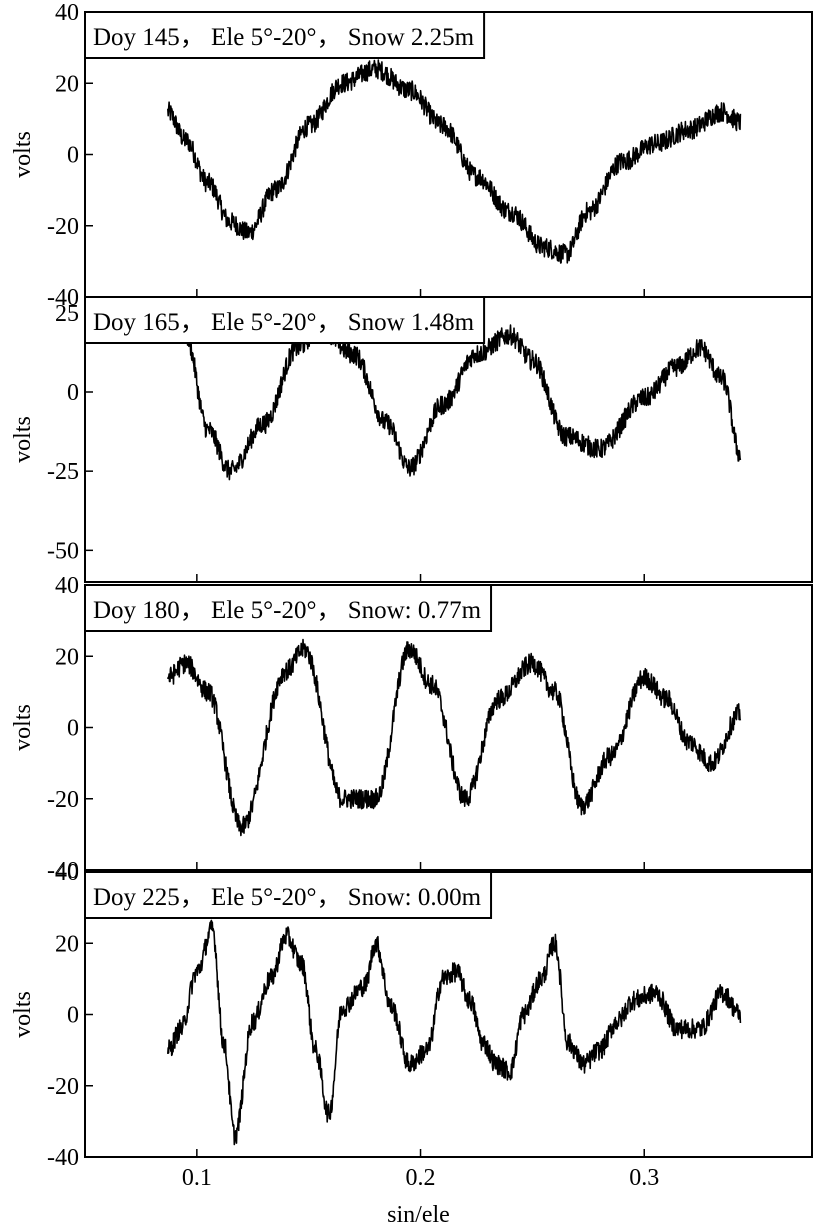  Describe the element at coordinates (418, 1214) in the screenshot. I see `x-axis-label: sin/ele` at that location.